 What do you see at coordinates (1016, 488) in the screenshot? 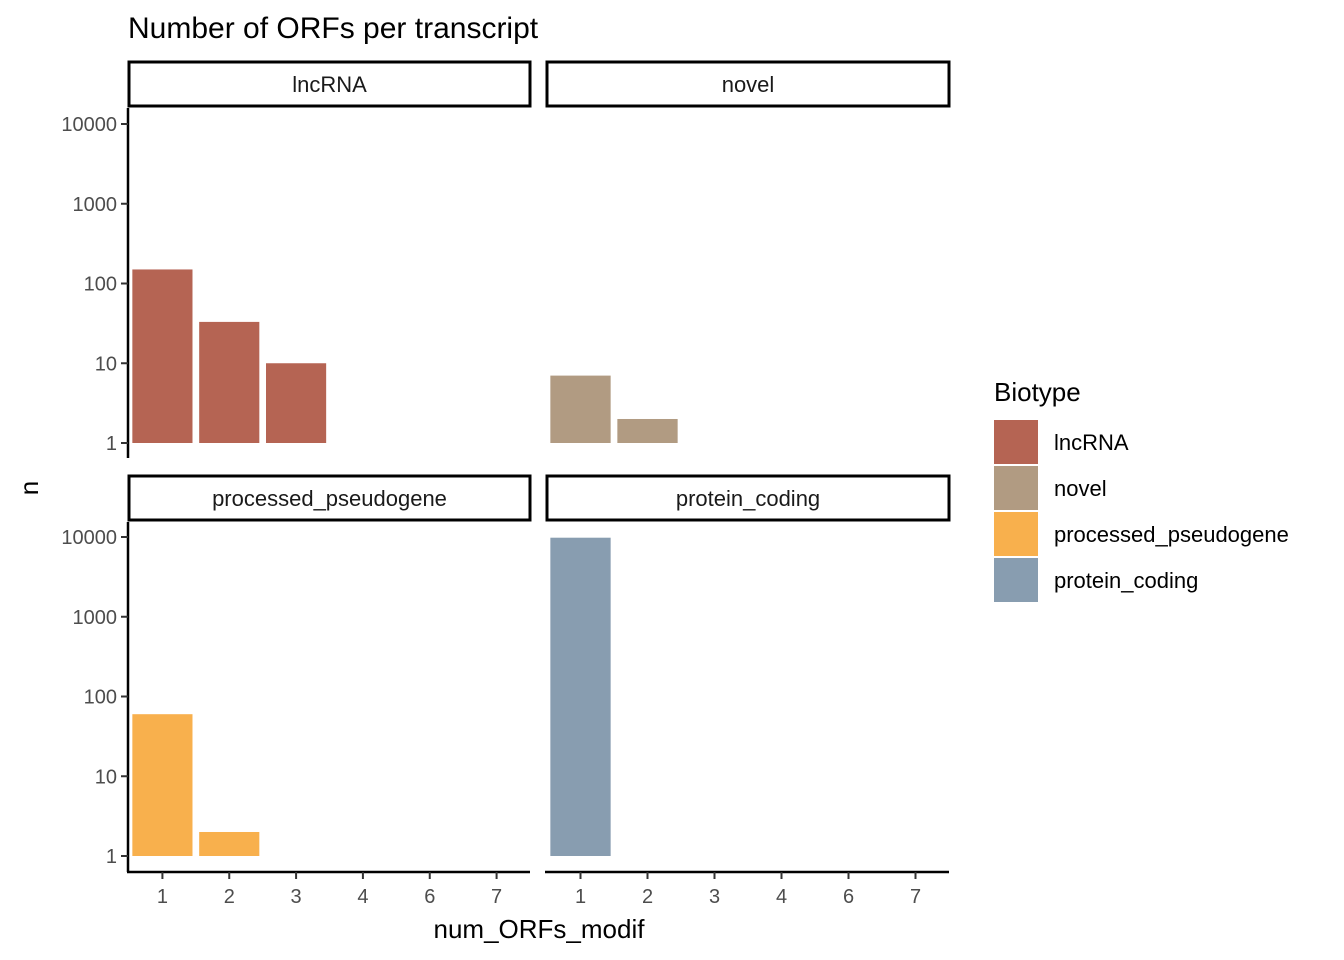
I see `legend-swatch-novel` at bounding box center [1016, 488].